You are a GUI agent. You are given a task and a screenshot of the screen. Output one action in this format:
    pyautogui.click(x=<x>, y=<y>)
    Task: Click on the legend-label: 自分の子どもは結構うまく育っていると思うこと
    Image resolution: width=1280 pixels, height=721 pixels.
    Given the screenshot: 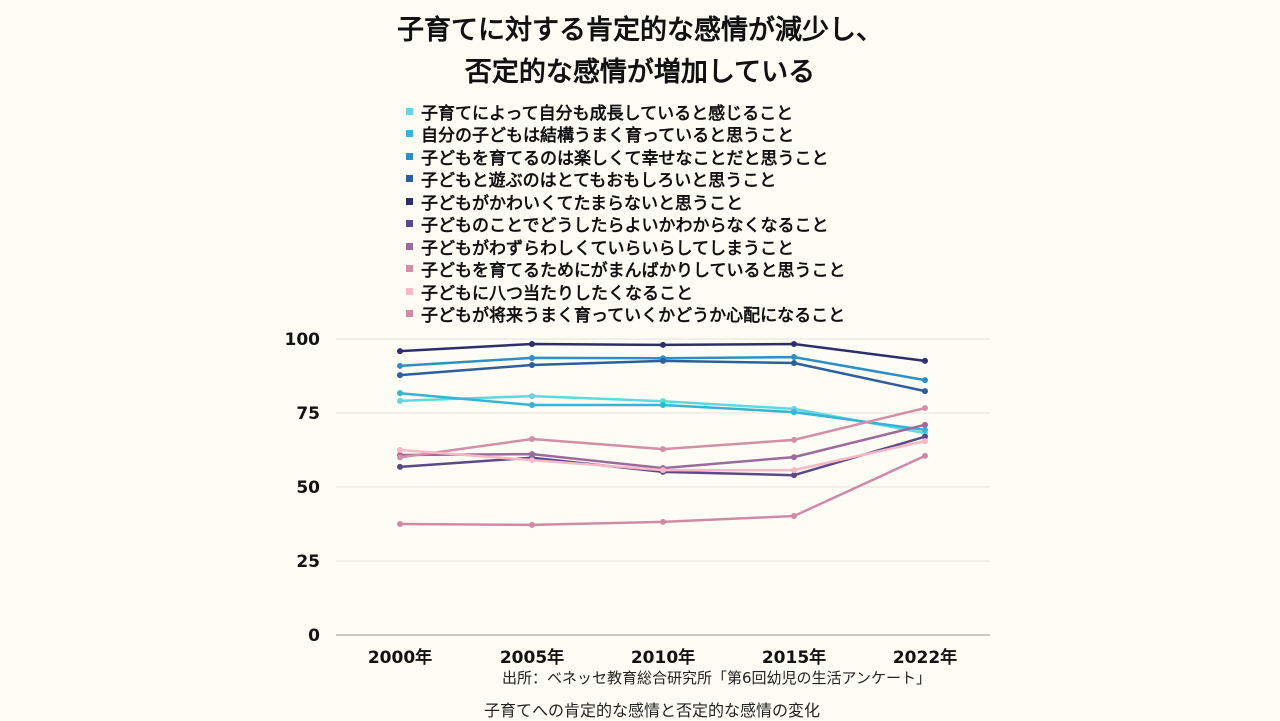 What is the action you would take?
    pyautogui.click(x=608, y=136)
    